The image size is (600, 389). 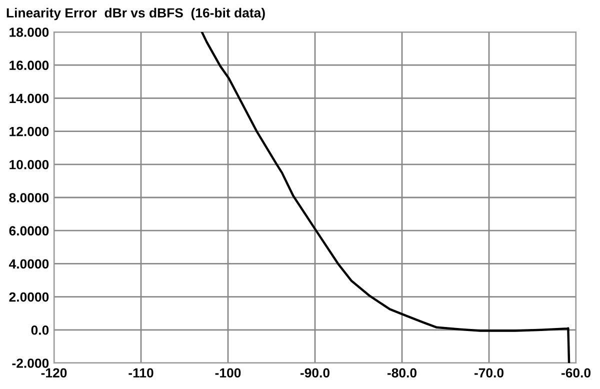 I want to click on y-tick-label: 14.000, so click(x=29, y=99).